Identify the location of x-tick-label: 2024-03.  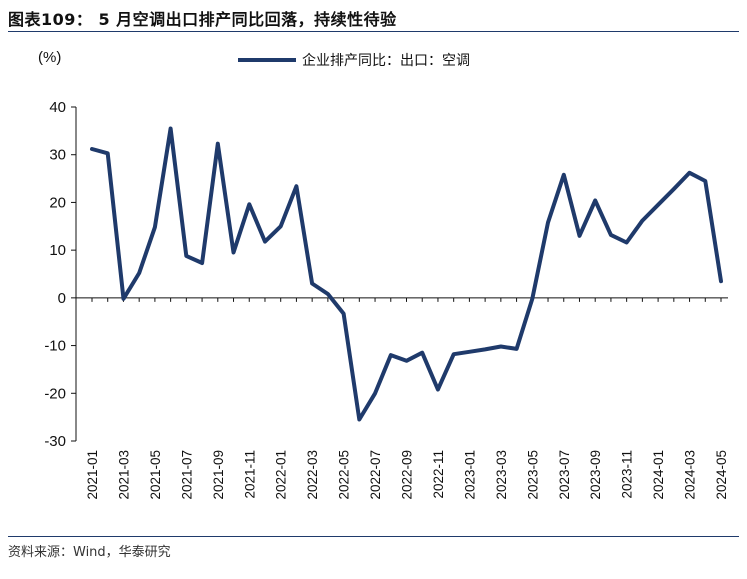
(690, 475).